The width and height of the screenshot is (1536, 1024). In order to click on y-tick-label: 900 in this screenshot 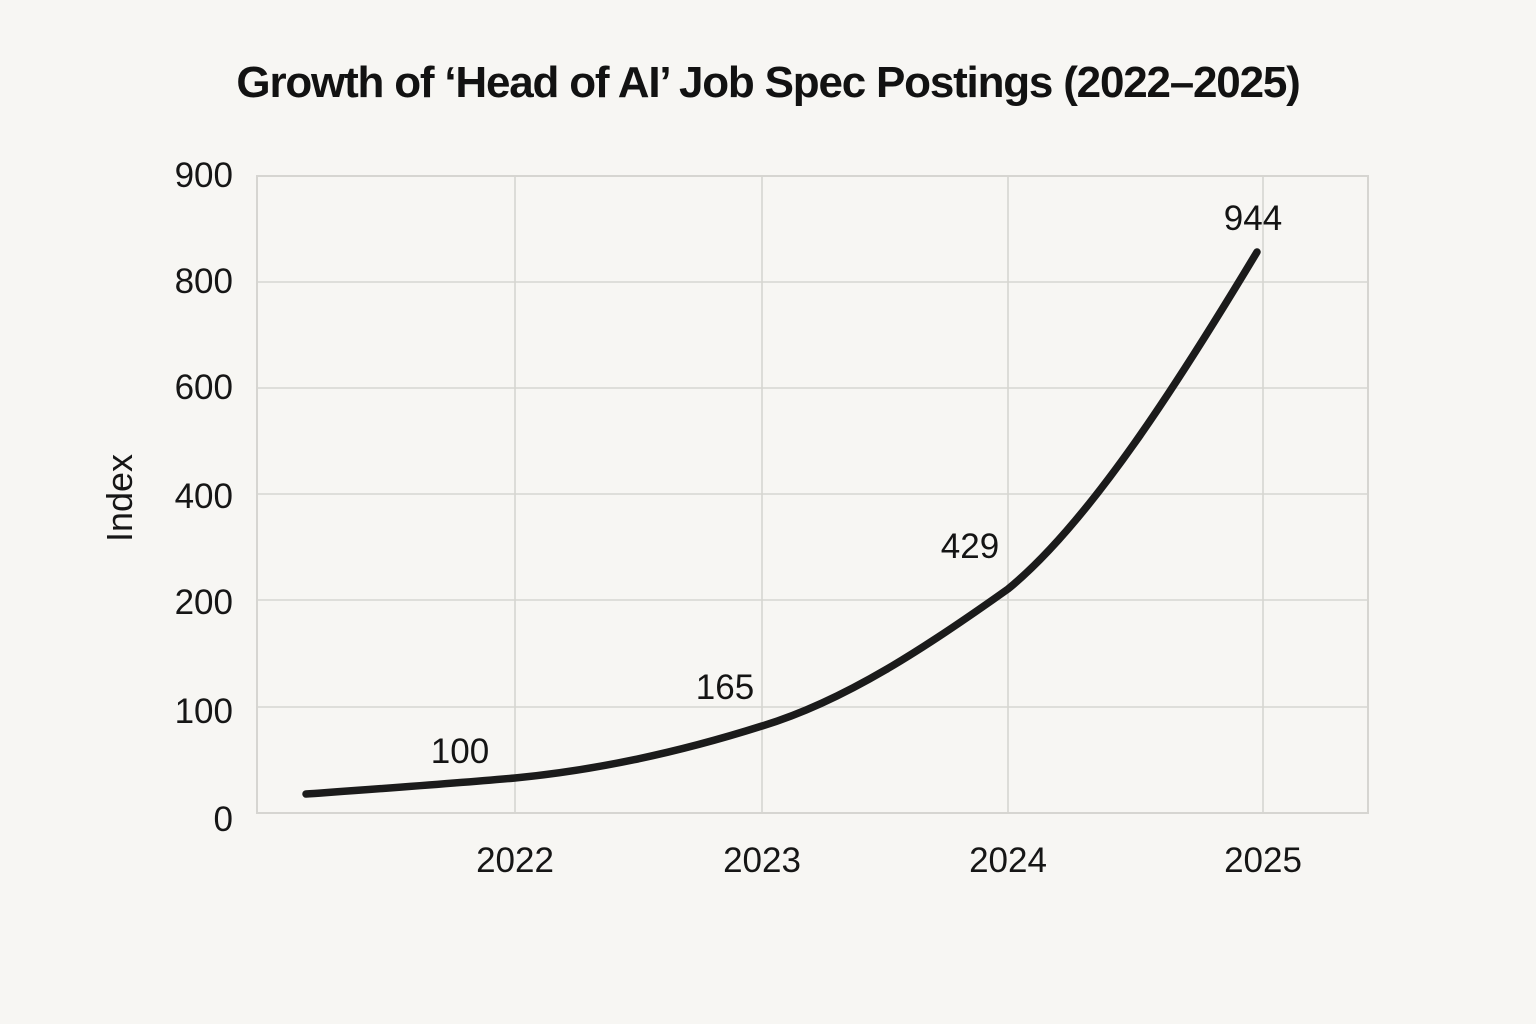, I will do `click(203, 175)`.